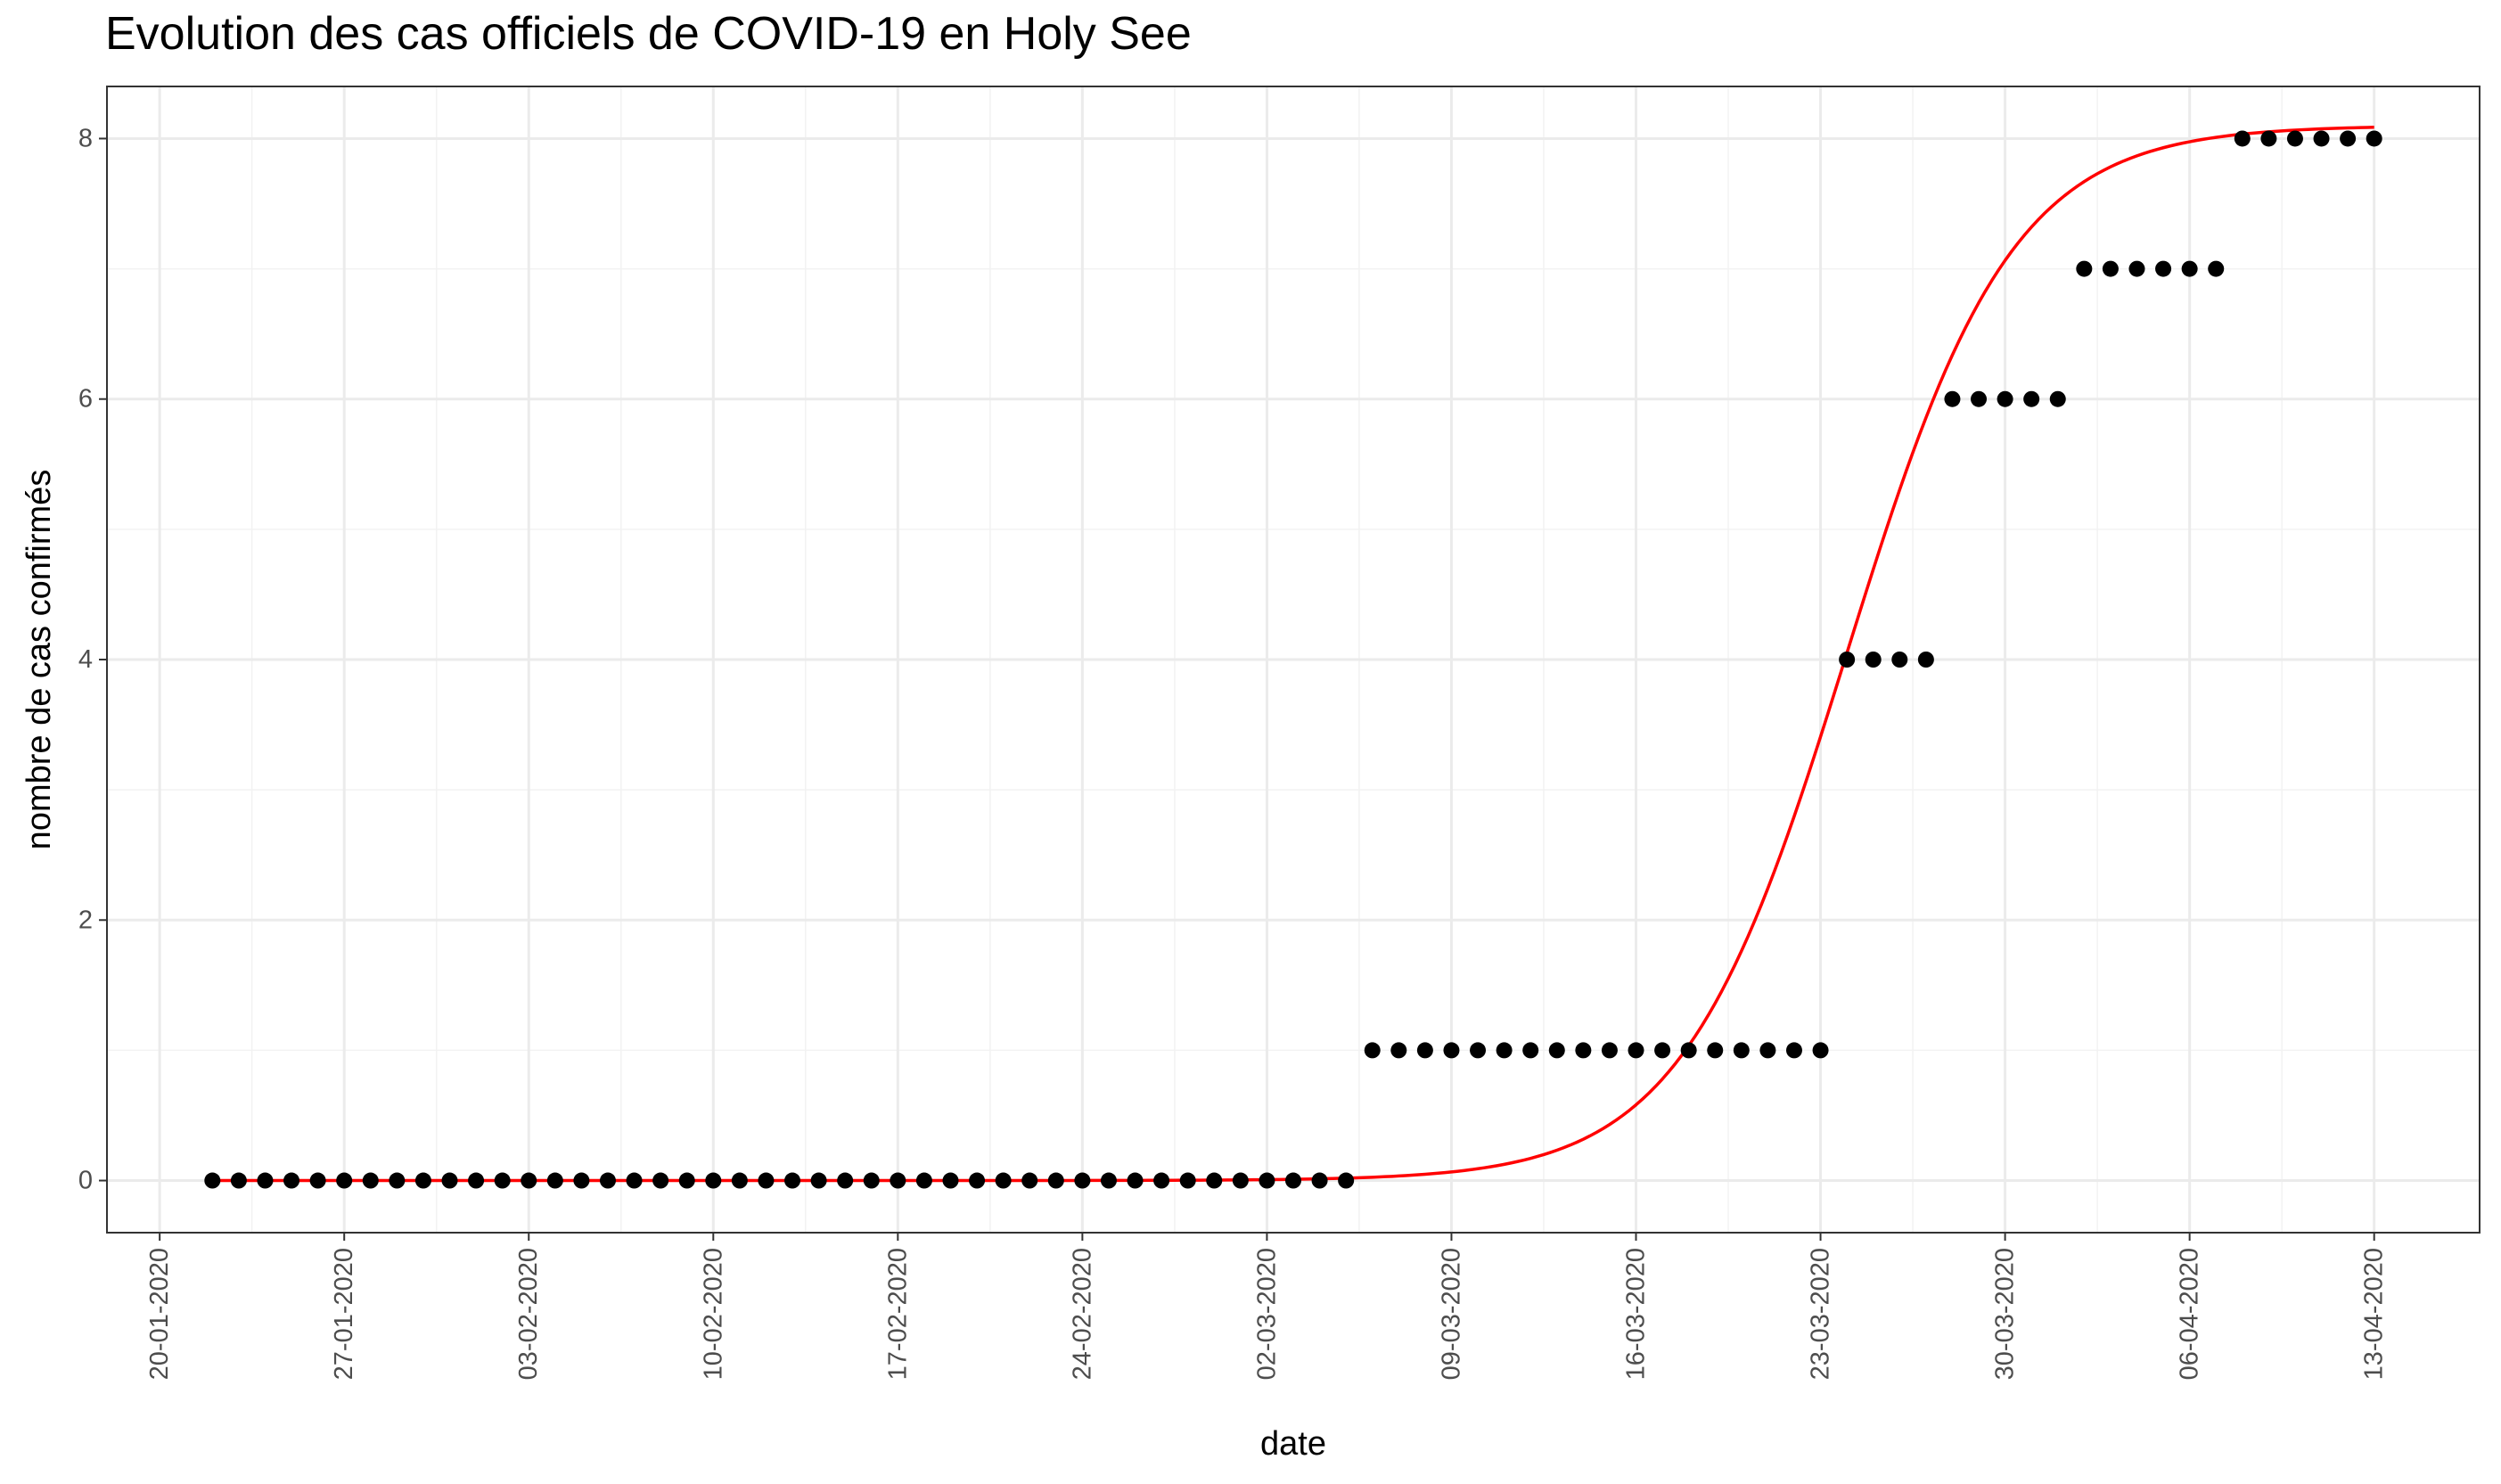 This screenshot has height=1484, width=2501. Describe the element at coordinates (85, 659) in the screenshot. I see `y-tick-label: 4` at that location.